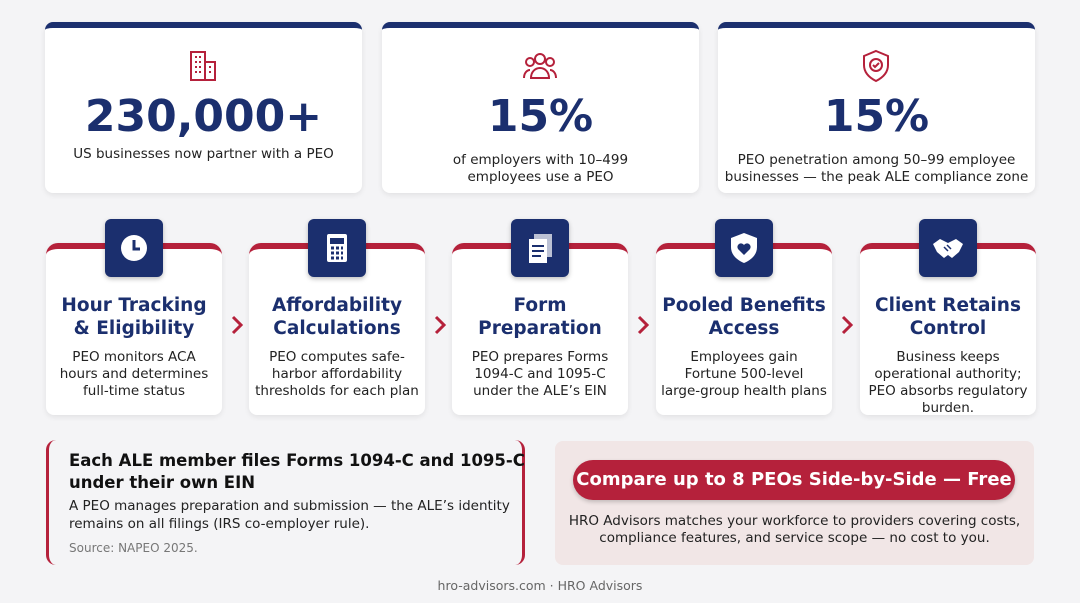 This screenshot has width=1080, height=603. I want to click on step-text: 1094-C and 1095-C, so click(540, 374).